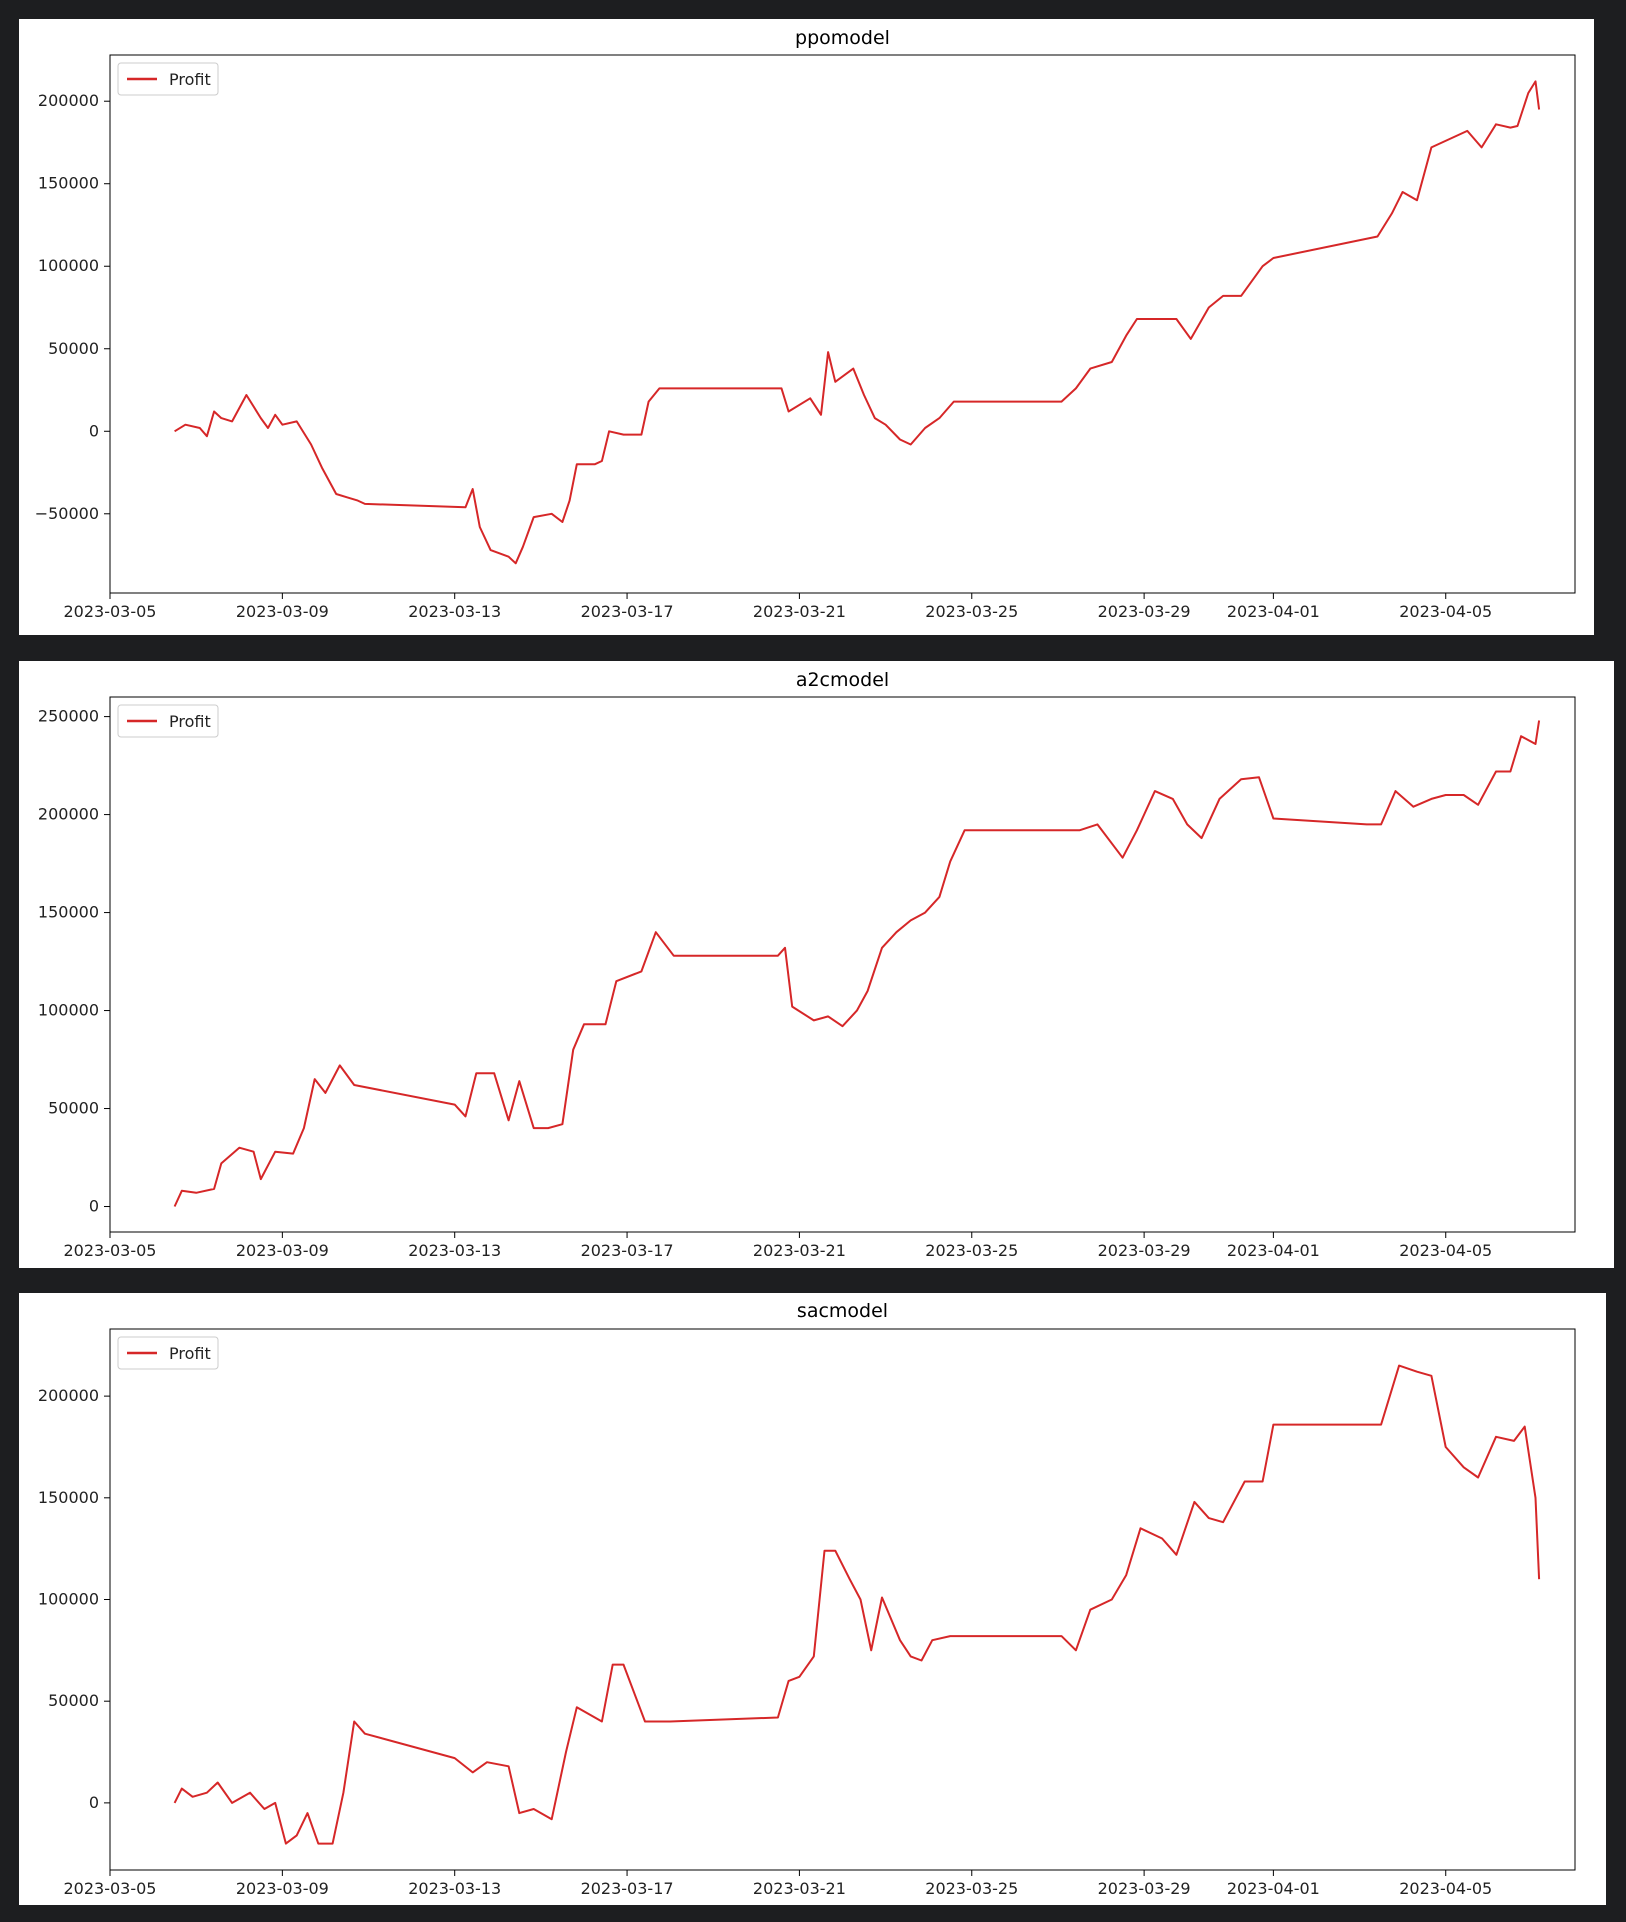 Image resolution: width=1626 pixels, height=1922 pixels. I want to click on x-tick-label-a2cmodel-3: 2023-03-17, so click(627, 1250).